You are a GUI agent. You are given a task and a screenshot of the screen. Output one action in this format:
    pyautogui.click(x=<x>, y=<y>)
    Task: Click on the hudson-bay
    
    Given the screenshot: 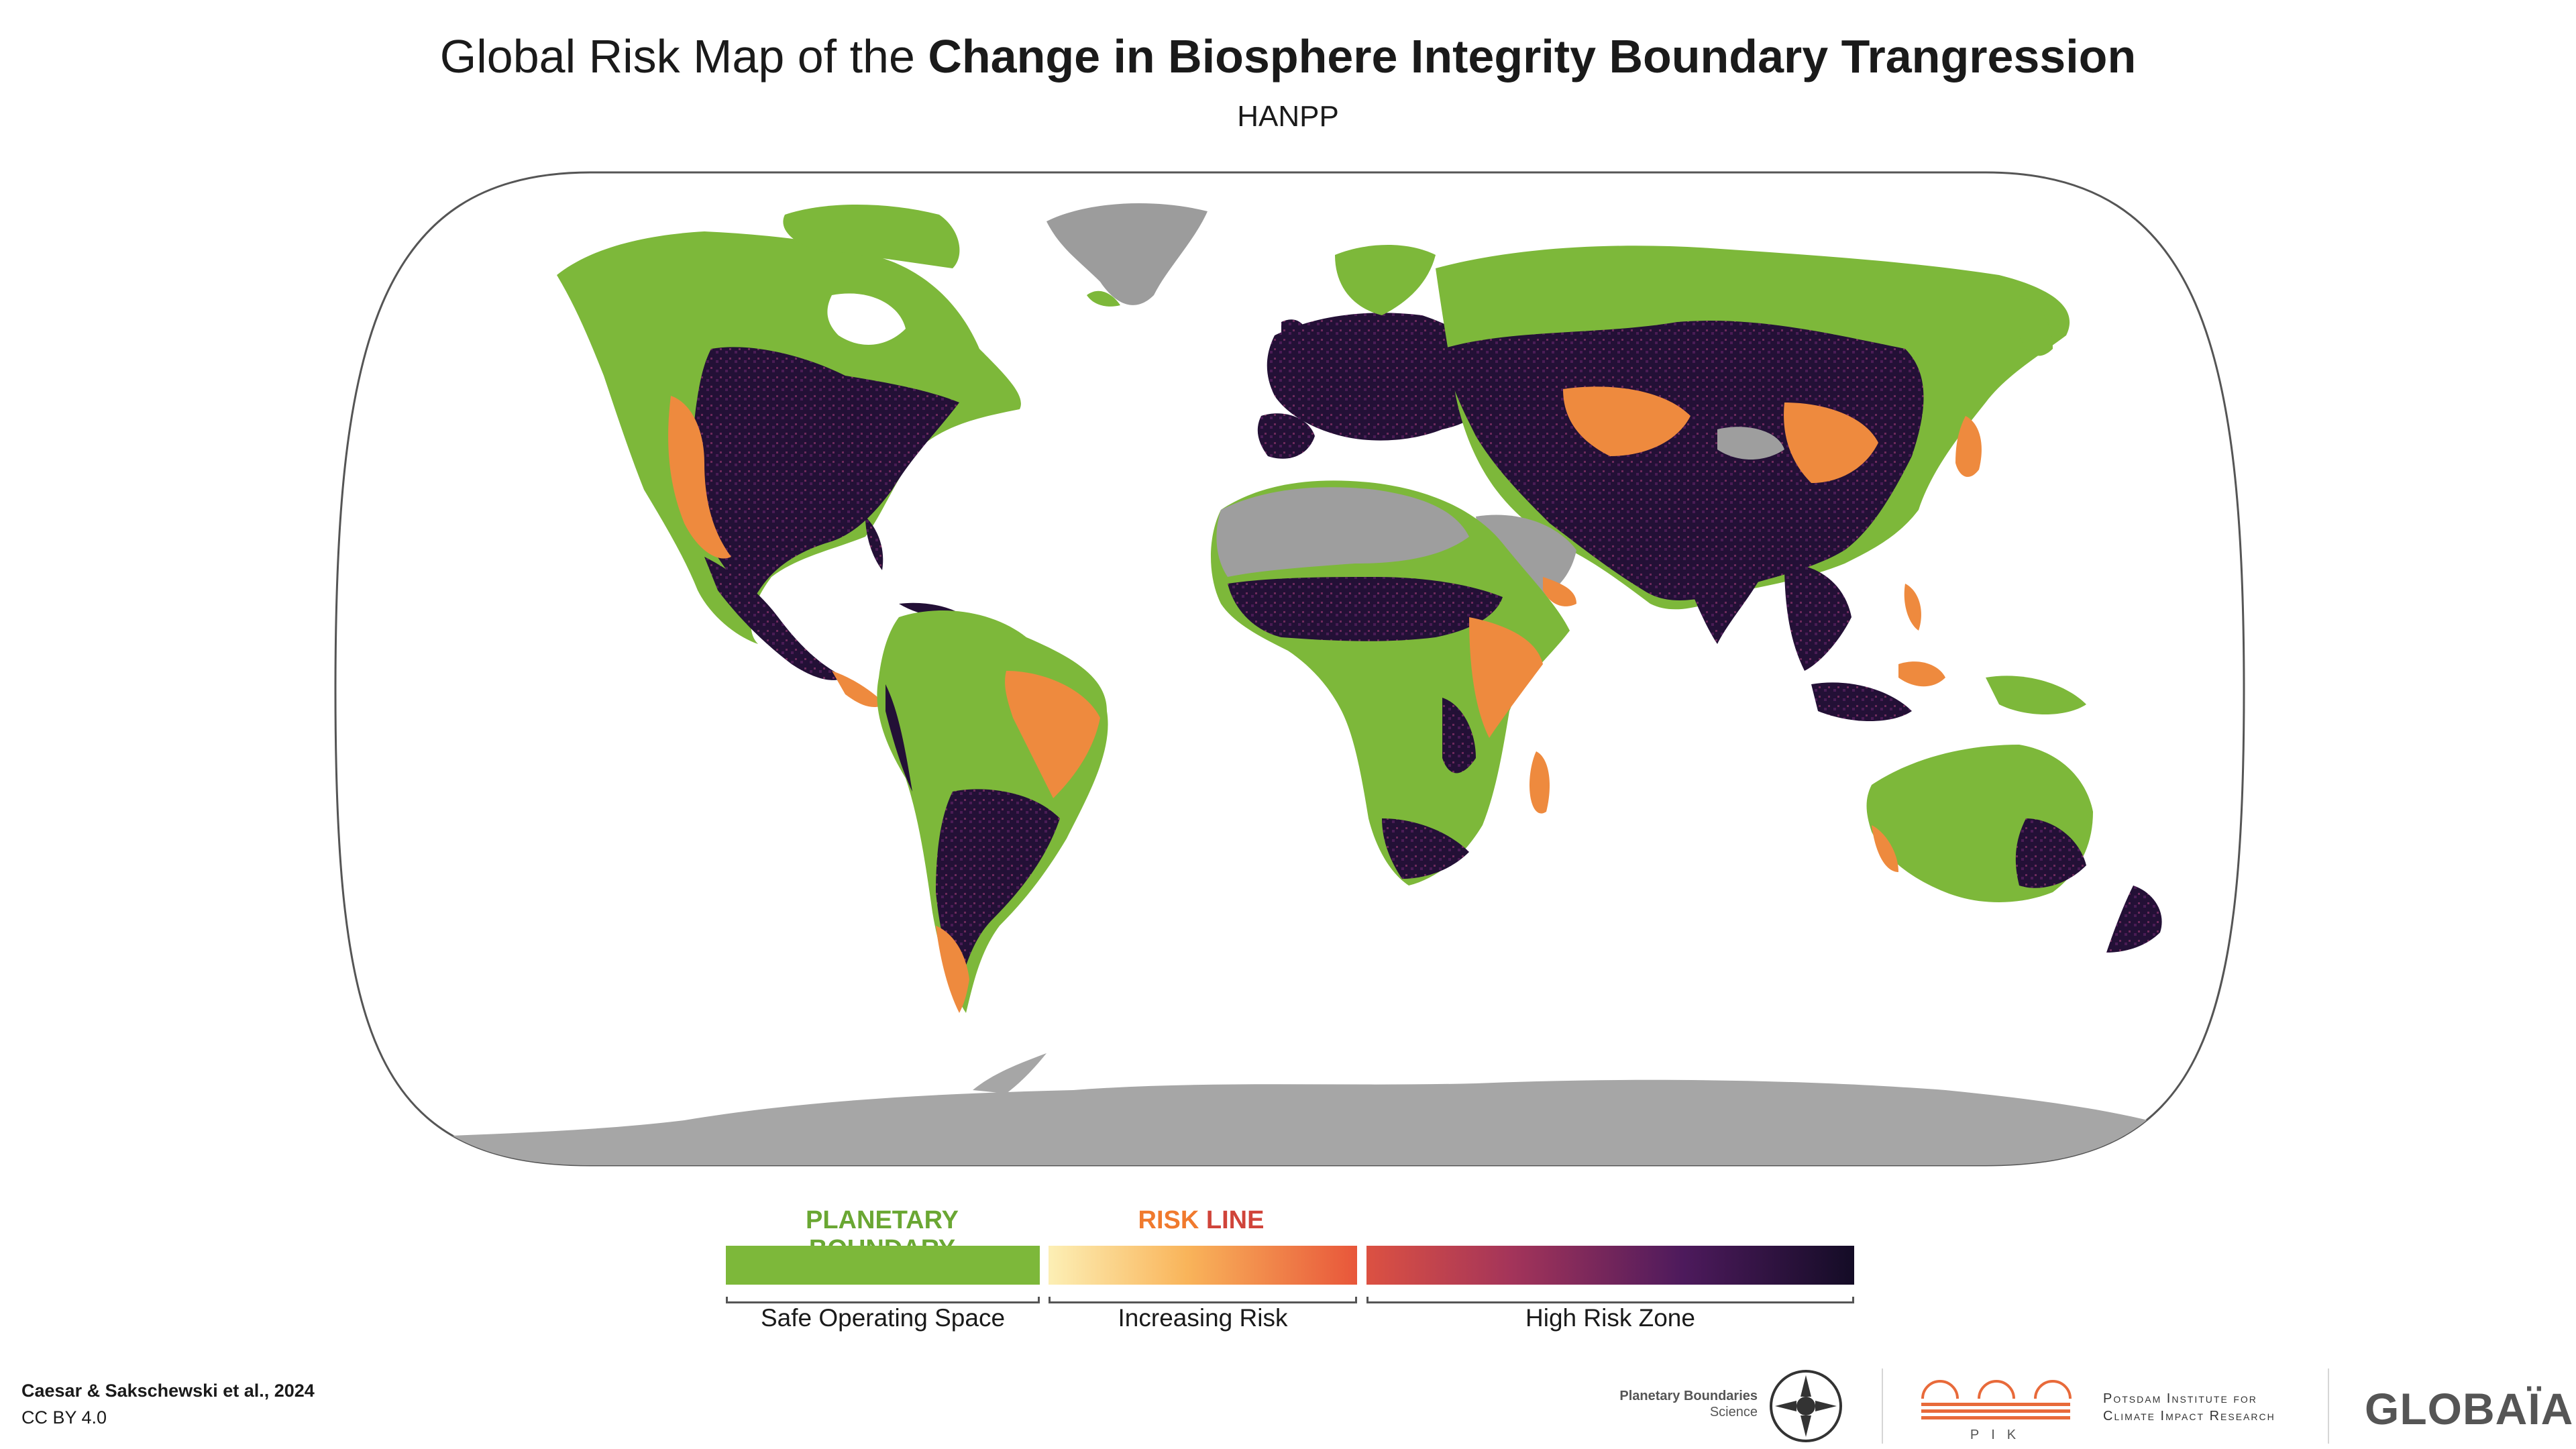 What is the action you would take?
    pyautogui.click(x=866, y=319)
    